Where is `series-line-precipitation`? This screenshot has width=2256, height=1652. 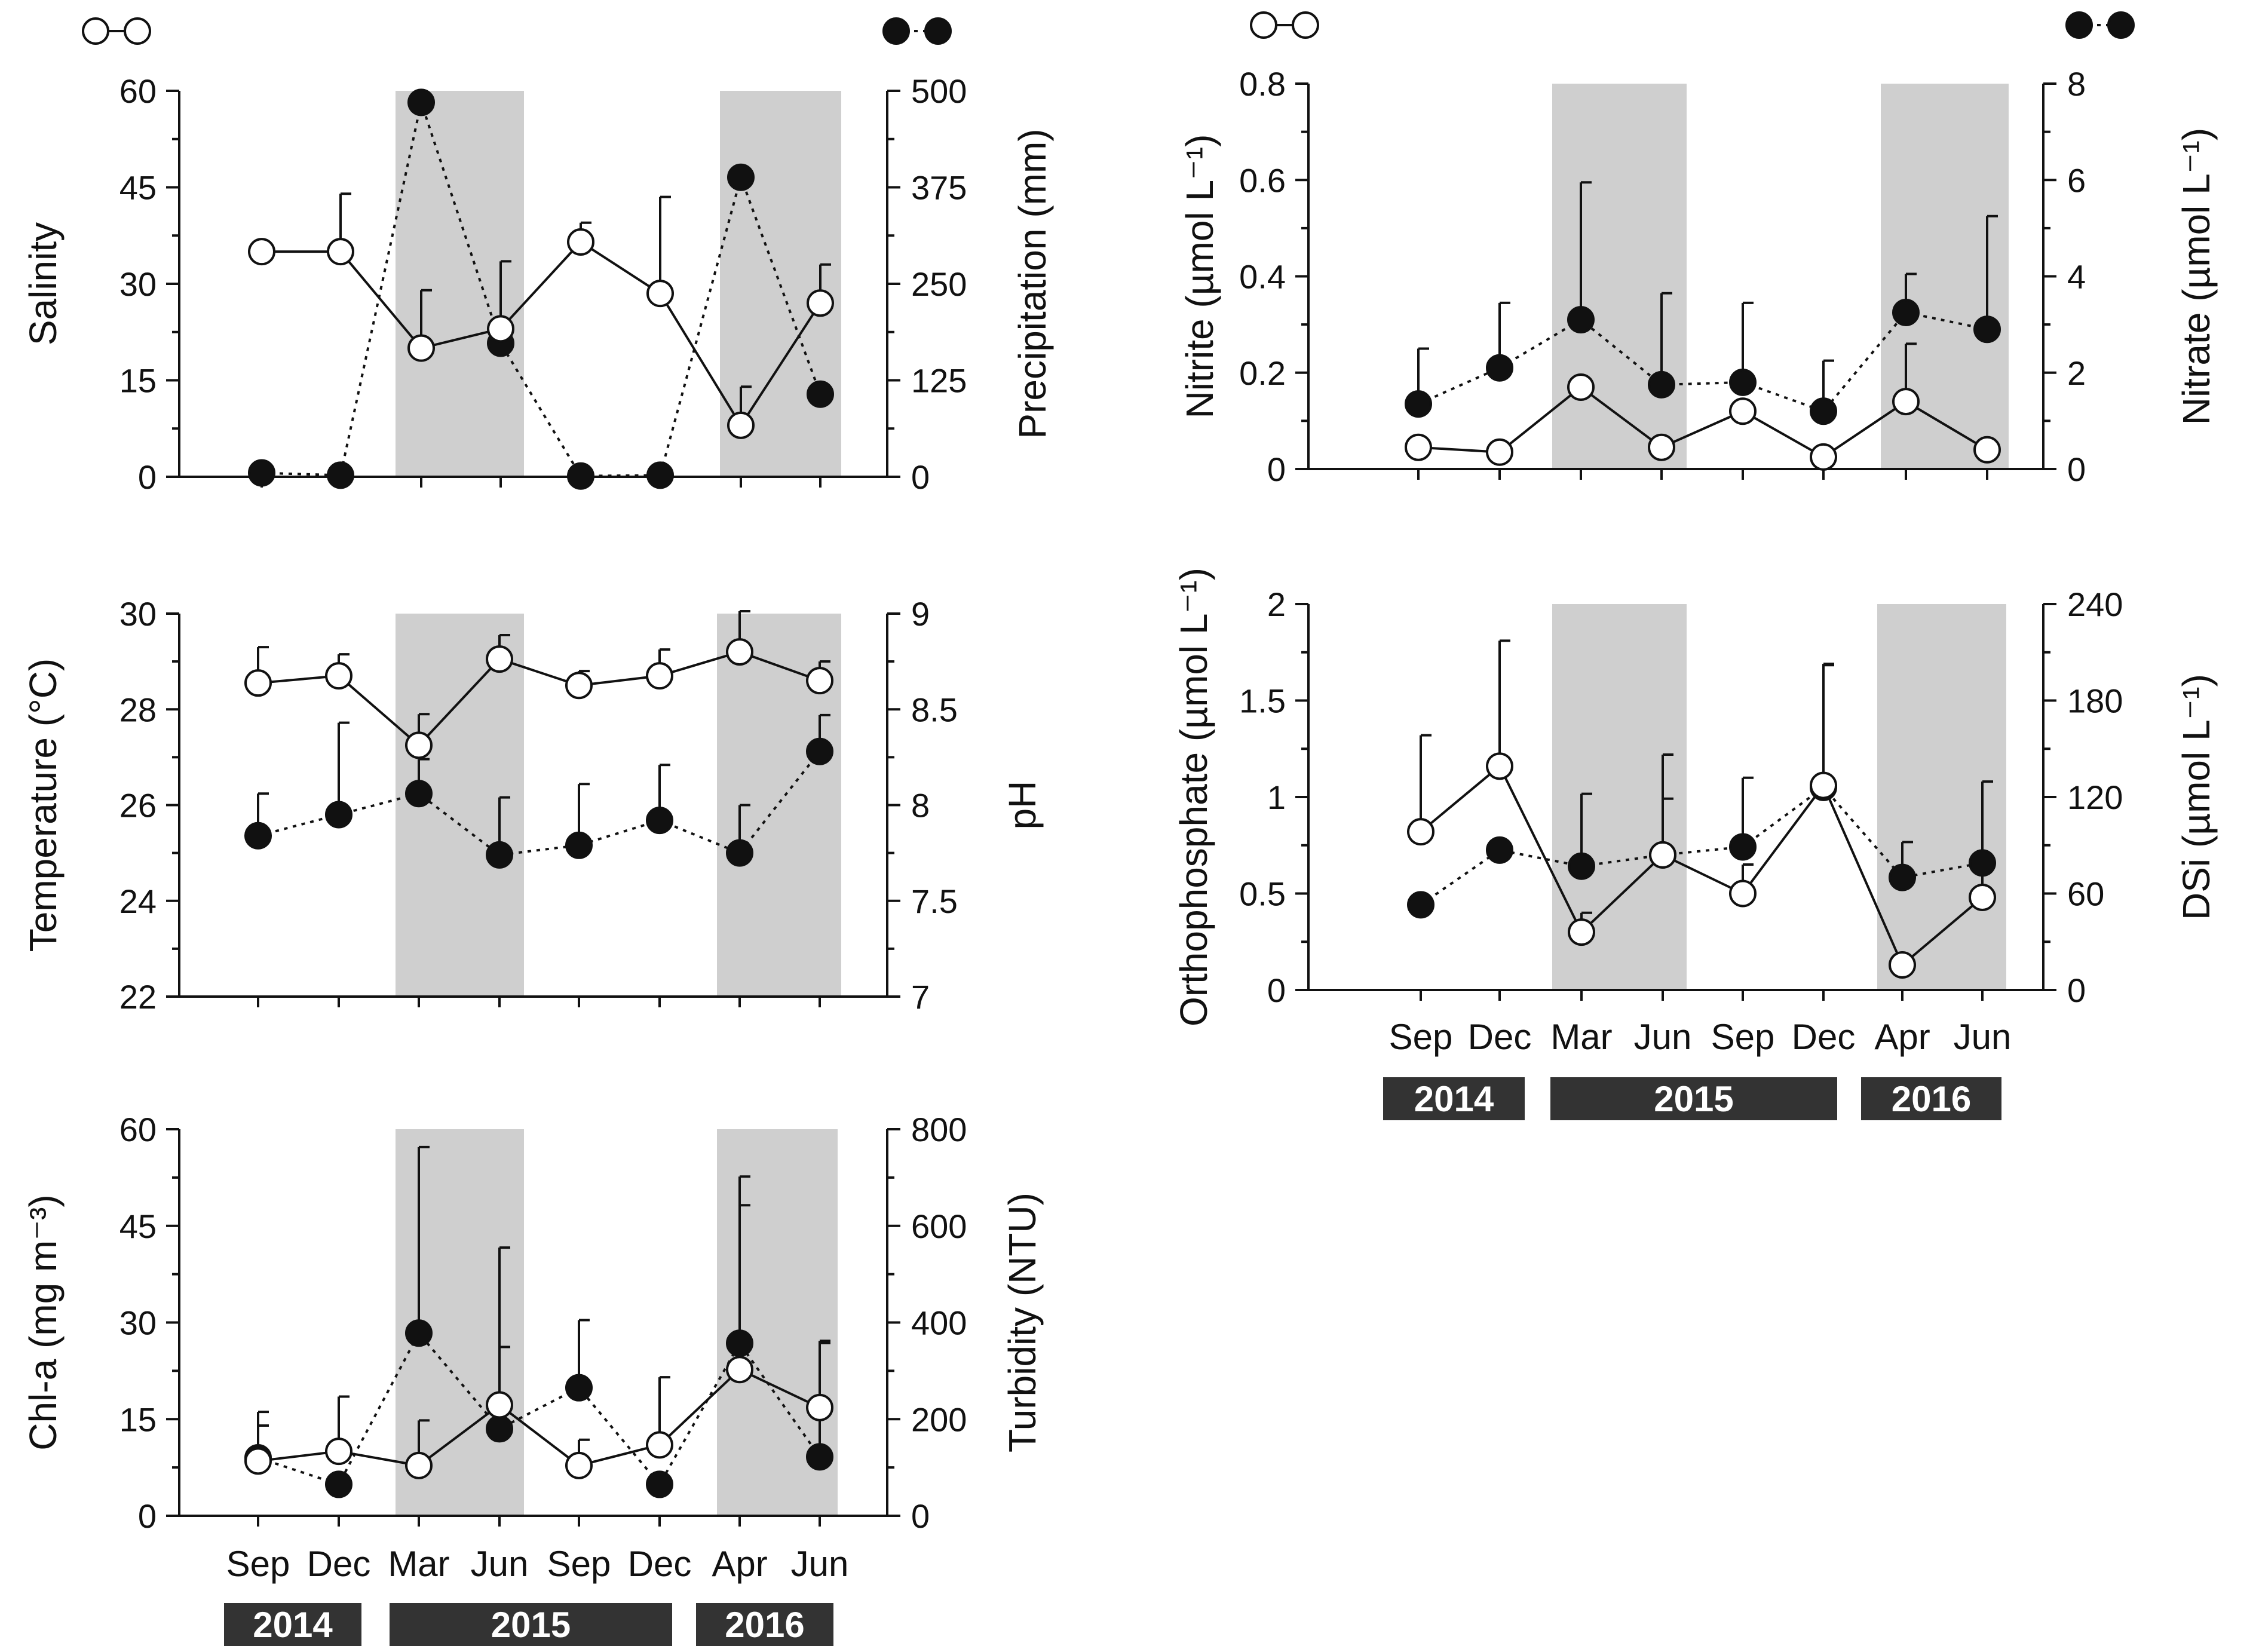 series-line-precipitation is located at coordinates (541, 287).